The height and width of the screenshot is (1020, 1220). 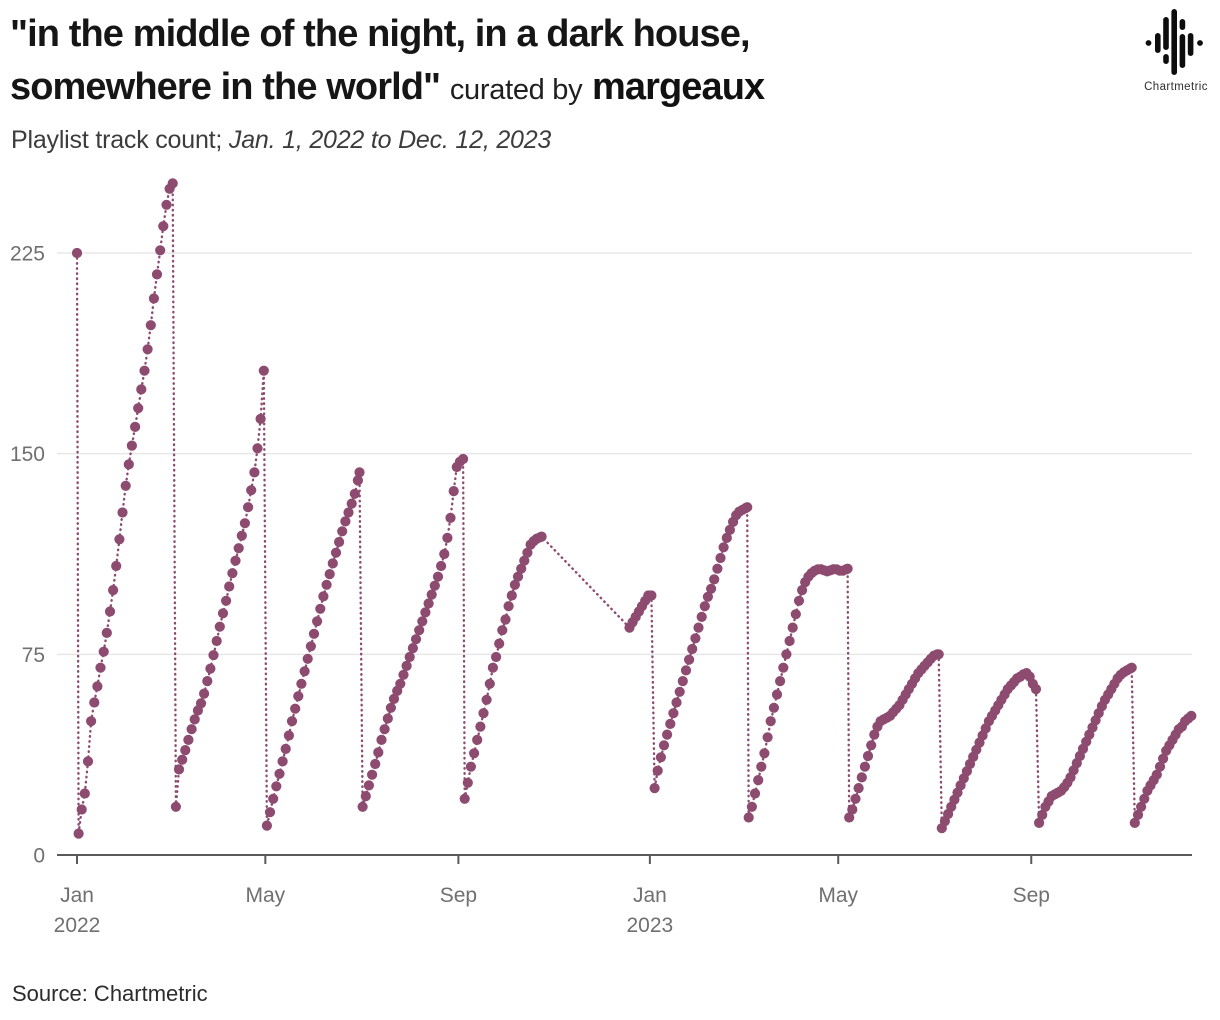 What do you see at coordinates (225, 87) in the screenshot?
I see `title-line-2: somewhere in the world"` at bounding box center [225, 87].